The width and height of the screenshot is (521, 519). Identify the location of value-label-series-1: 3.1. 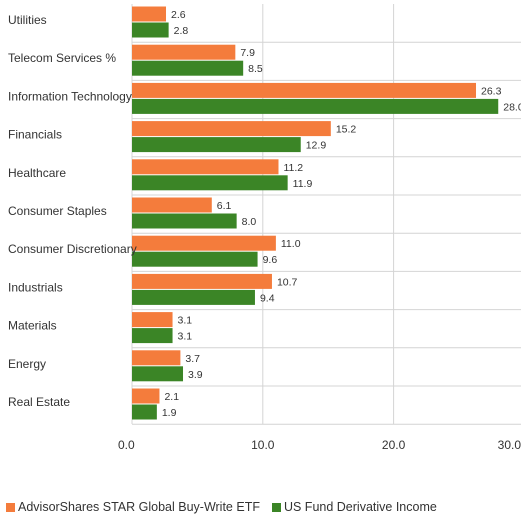
(185, 321).